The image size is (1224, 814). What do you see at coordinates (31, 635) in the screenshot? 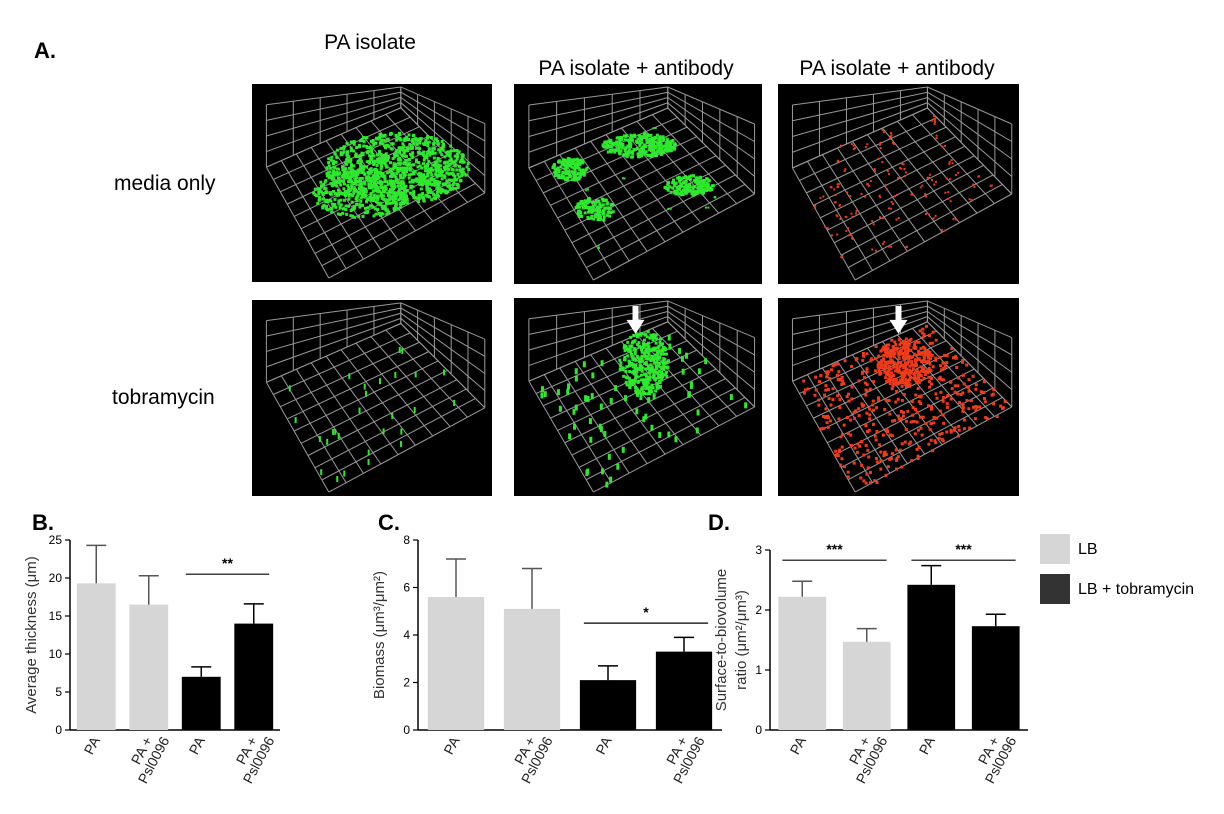
I see `y-axis-label: Average thickness (μm)` at bounding box center [31, 635].